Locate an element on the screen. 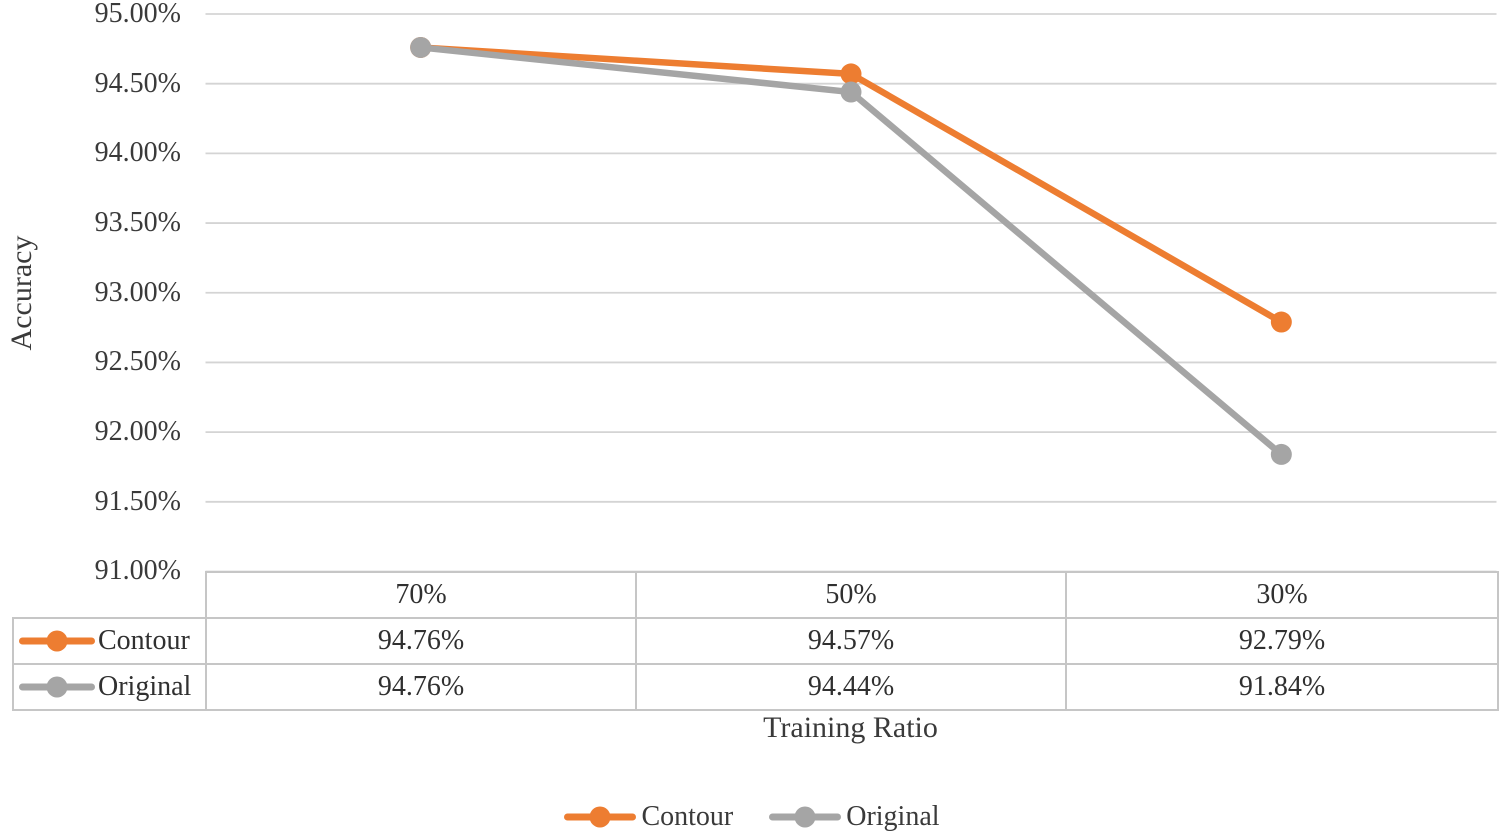 Image resolution: width=1504 pixels, height=840 pixels. table-header-row: 70% 50% 30% is located at coordinates (756, 595).